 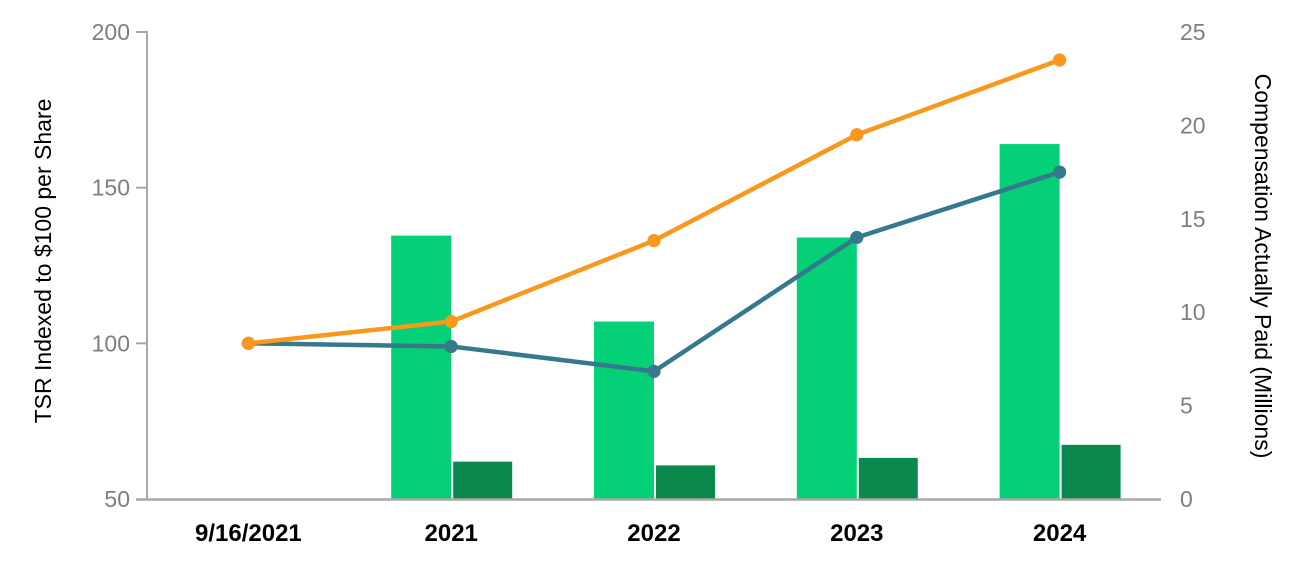 What do you see at coordinates (111, 343) in the screenshot?
I see `left-axis-tick-label: 100` at bounding box center [111, 343].